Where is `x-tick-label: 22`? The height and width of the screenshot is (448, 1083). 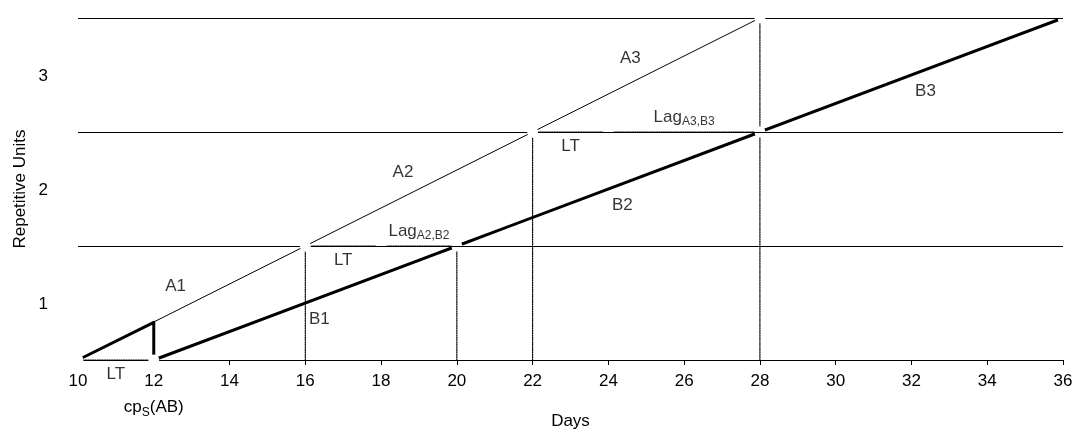 x-tick-label: 22 is located at coordinates (533, 380).